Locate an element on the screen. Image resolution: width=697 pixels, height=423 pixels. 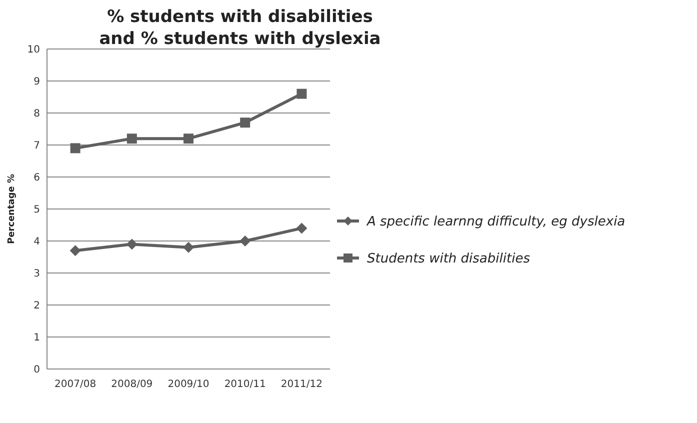
x-tick-label: 2010/11 is located at coordinates (245, 384).